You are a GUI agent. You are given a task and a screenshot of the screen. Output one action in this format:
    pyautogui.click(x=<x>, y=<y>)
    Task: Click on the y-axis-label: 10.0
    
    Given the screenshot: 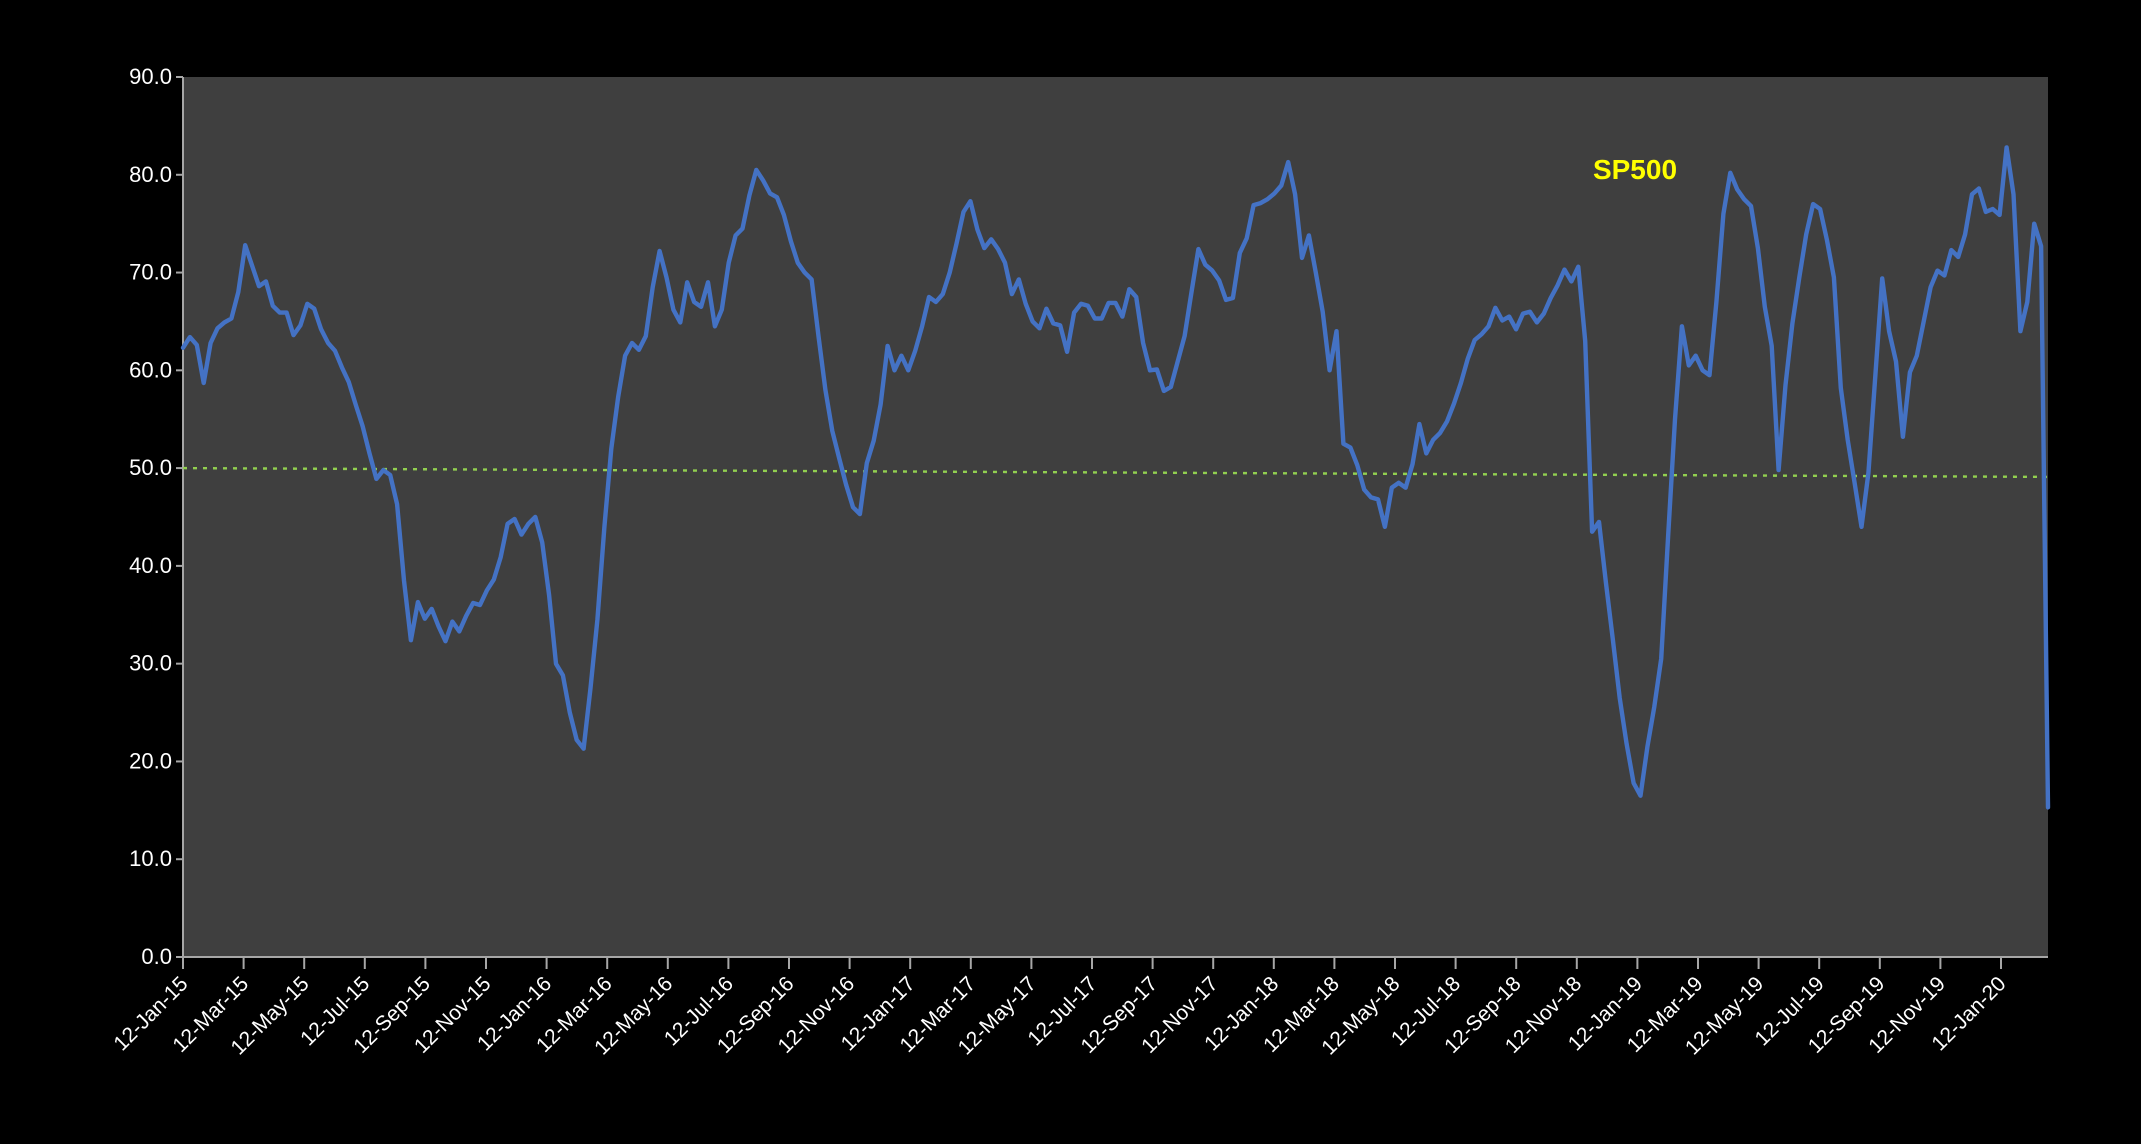 What is the action you would take?
    pyautogui.click(x=150, y=858)
    